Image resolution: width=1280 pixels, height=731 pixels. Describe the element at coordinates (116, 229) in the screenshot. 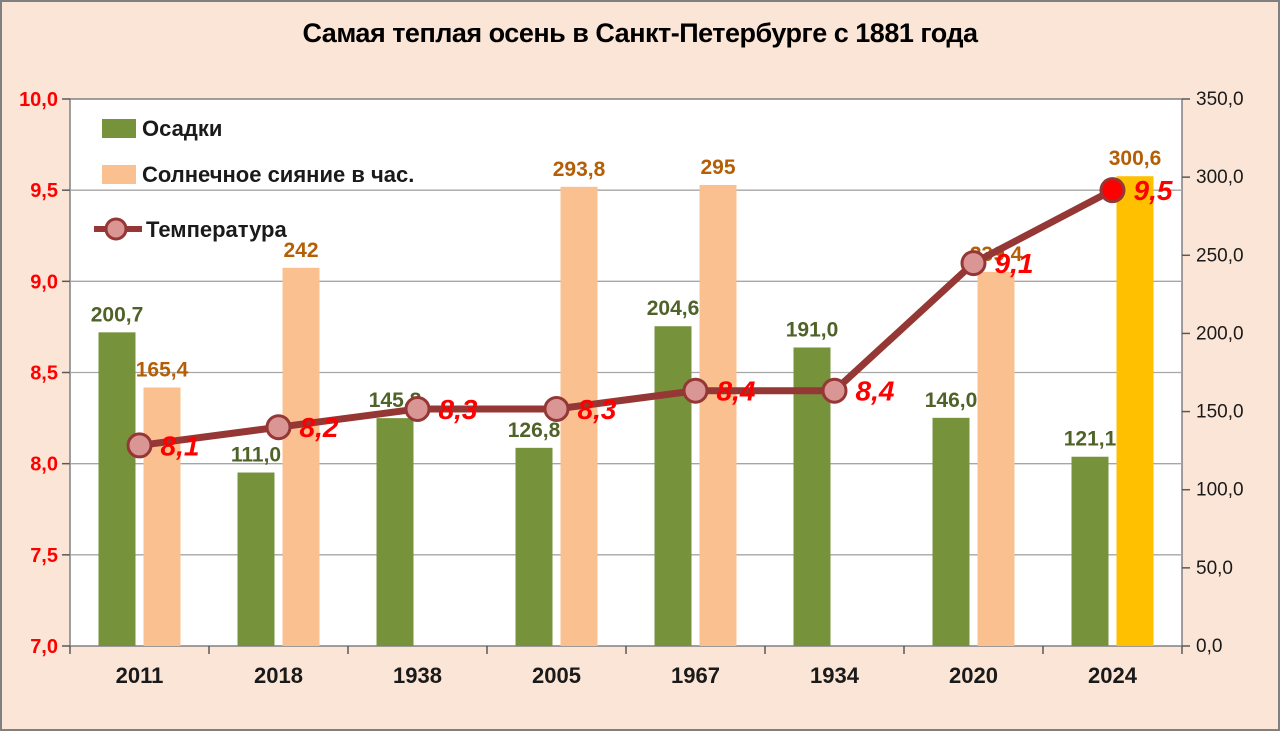

I see `legend-marker-temperature` at that location.